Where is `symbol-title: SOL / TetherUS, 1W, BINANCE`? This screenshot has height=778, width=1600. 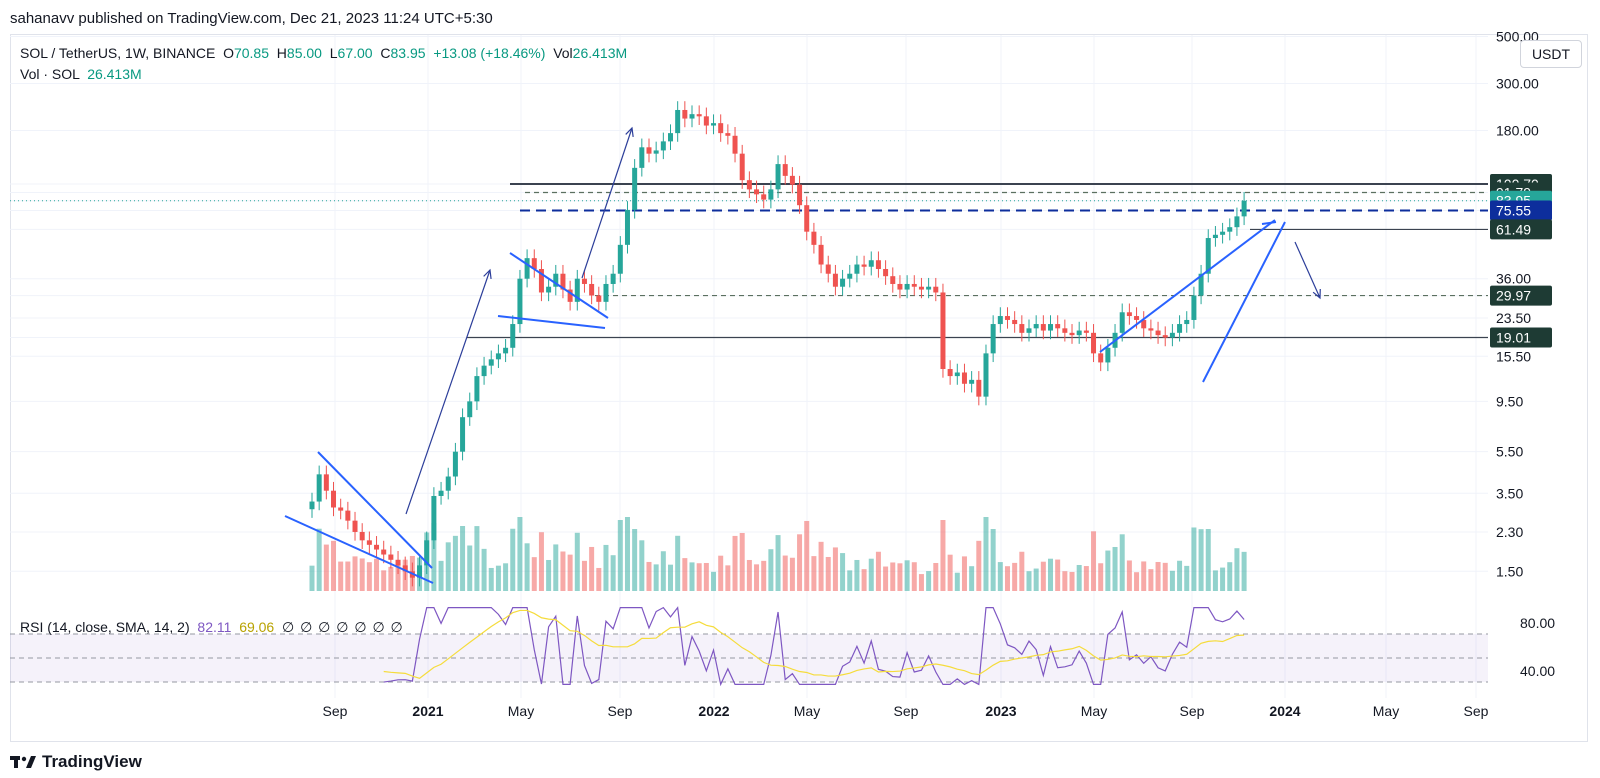 symbol-title: SOL / TetherUS, 1W, BINANCE is located at coordinates (118, 53).